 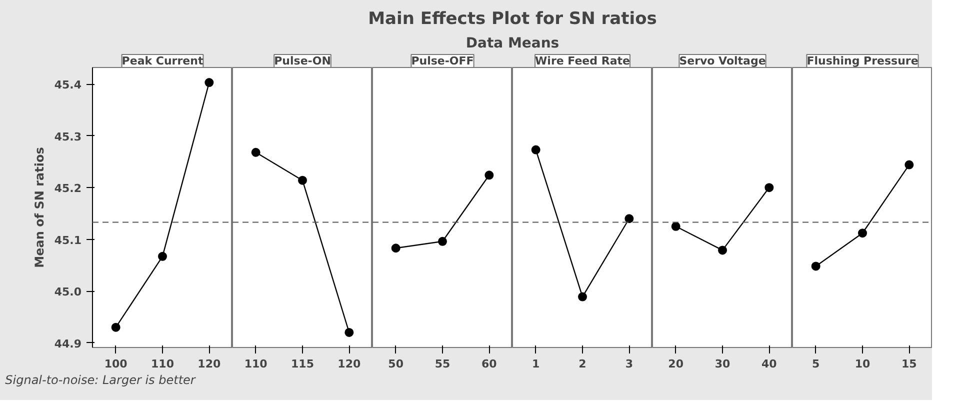 I want to click on x-tick-label: 55, so click(x=442, y=364).